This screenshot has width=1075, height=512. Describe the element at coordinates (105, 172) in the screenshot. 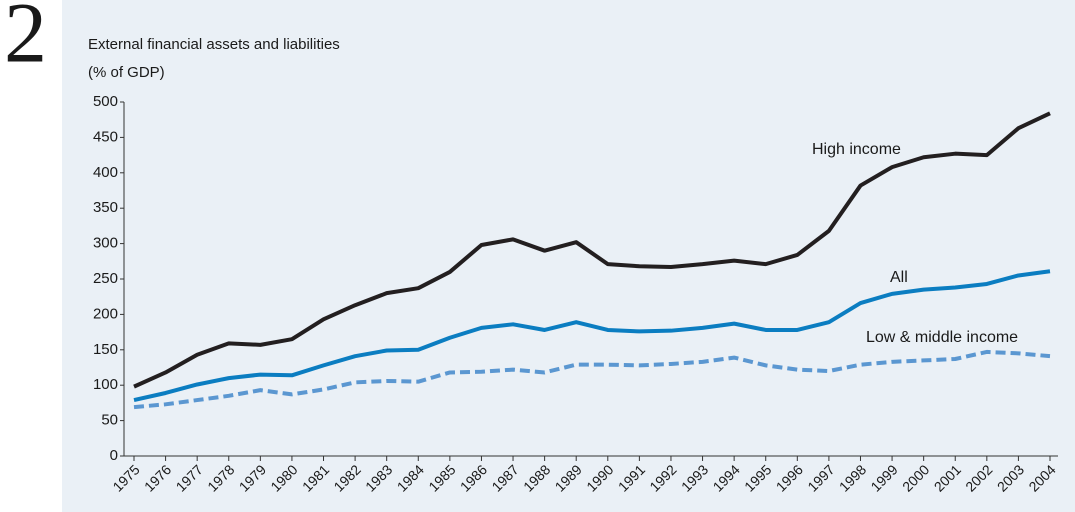

I see `y-tick-label: 400` at that location.